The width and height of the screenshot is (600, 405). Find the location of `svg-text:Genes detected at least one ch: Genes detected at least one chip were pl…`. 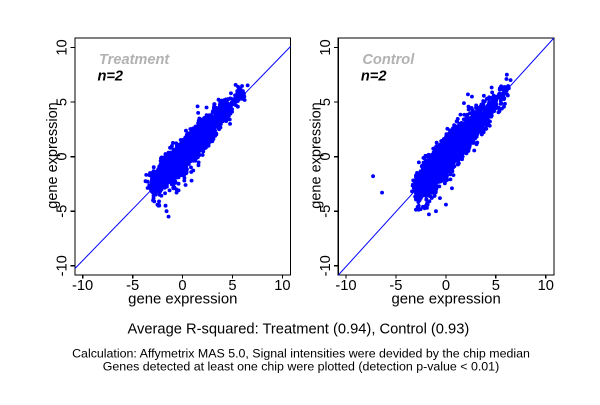

svg-text:Genes detected at least one ch: Genes detected at least one chip were pl… is located at coordinates (301, 367).